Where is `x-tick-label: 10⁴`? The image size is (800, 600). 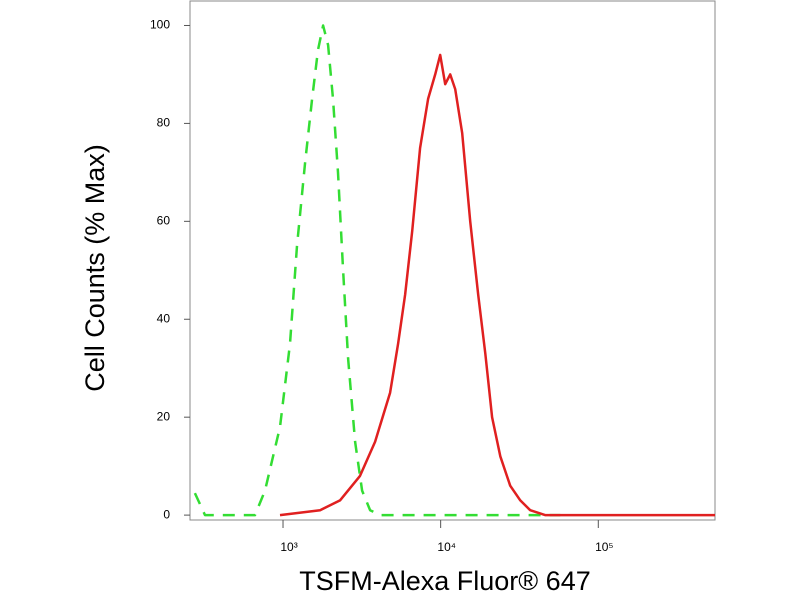 x-tick-label: 10⁴ is located at coordinates (446, 547).